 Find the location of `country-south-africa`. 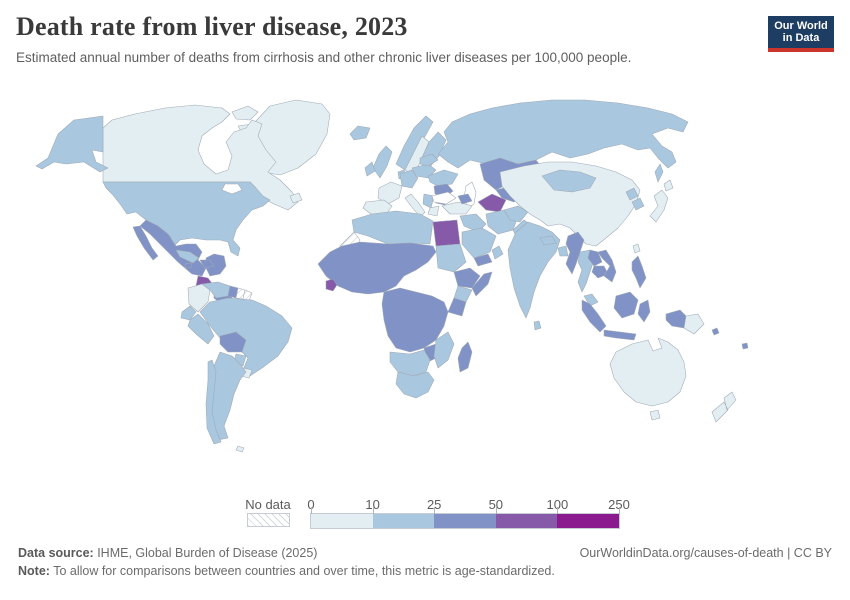

country-south-africa is located at coordinates (415, 385).